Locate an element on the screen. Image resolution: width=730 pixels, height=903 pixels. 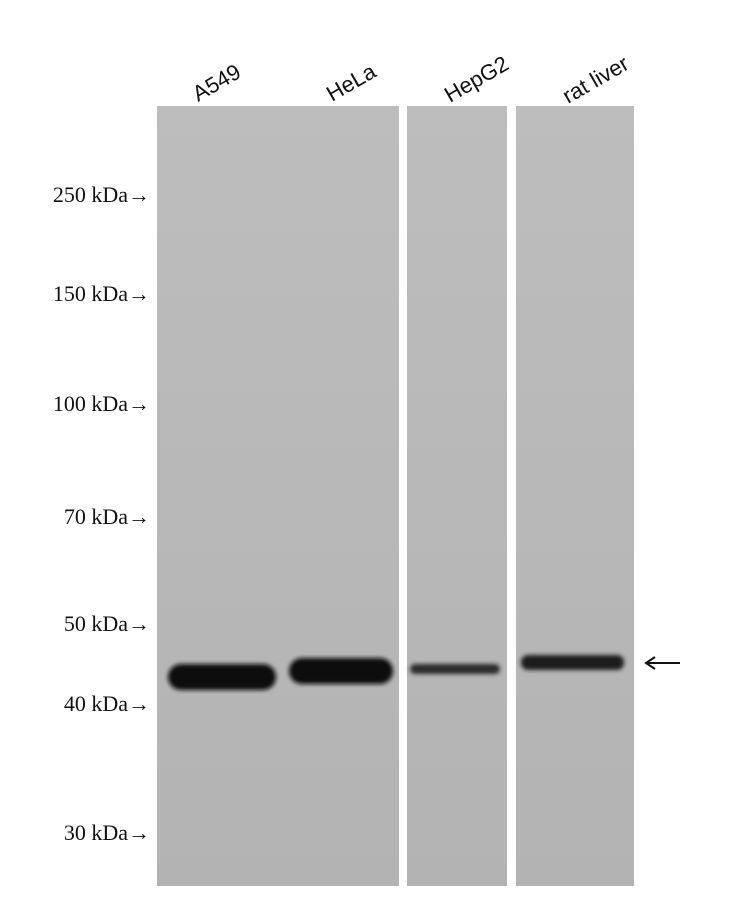
marker-label: 250 kDa→ is located at coordinates (101, 194).